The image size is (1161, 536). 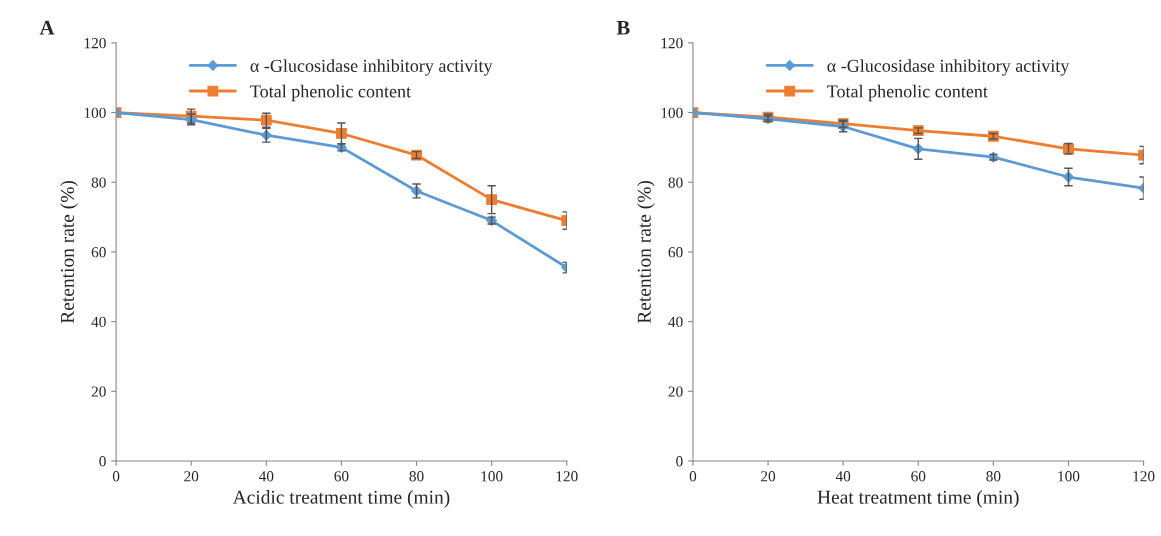 I want to click on x-axis-title: Heat treatment time (min), so click(x=918, y=499).